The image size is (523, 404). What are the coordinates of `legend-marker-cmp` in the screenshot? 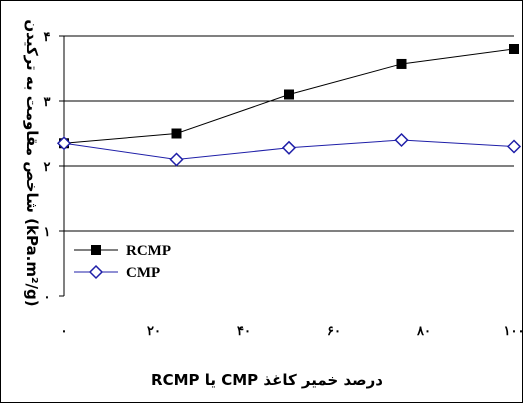 It's located at (96, 272).